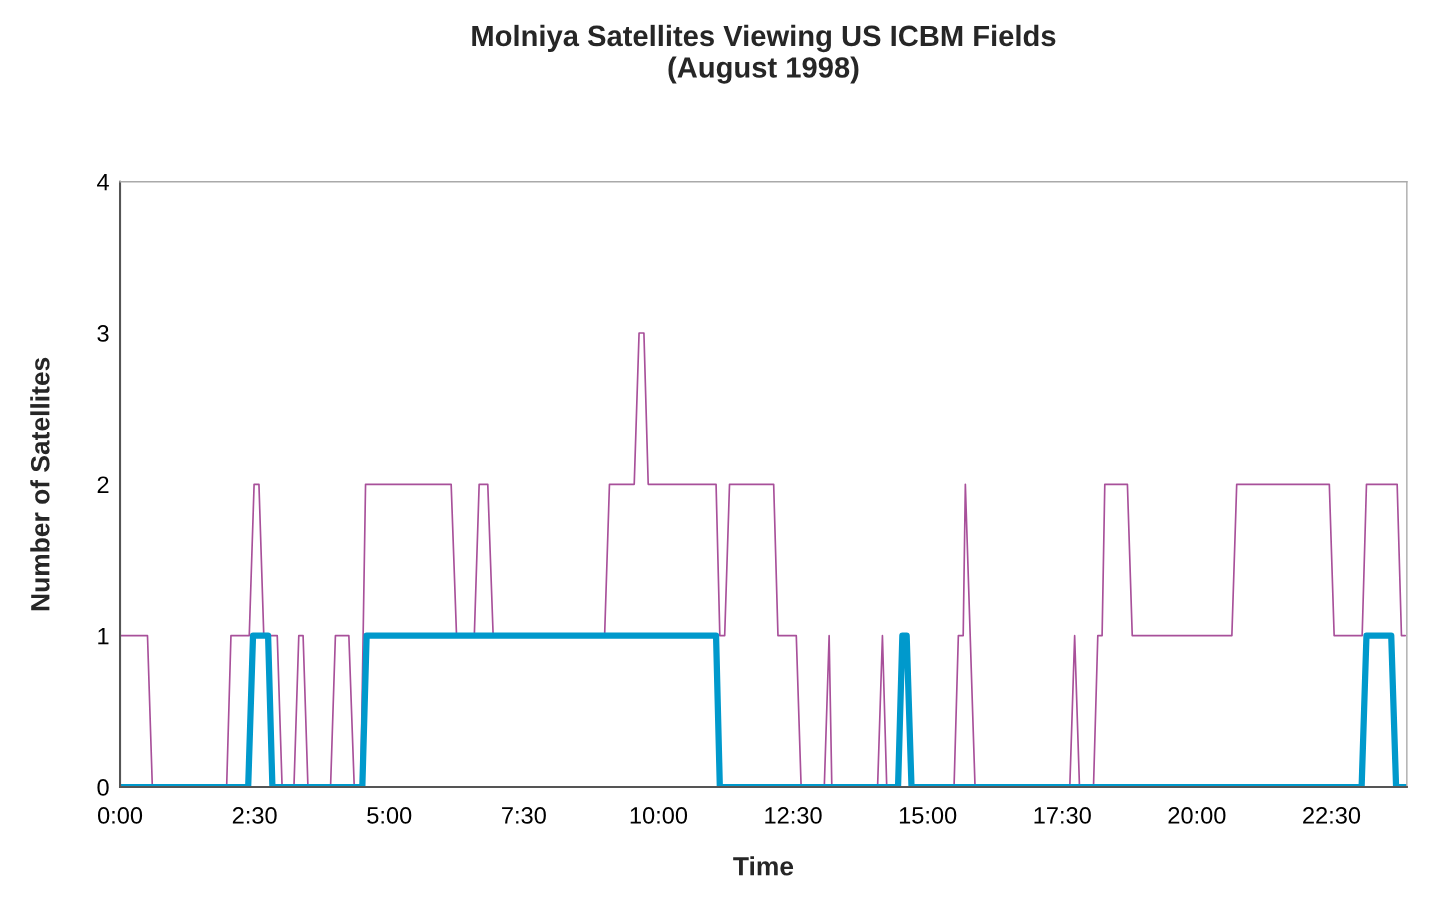 This screenshot has width=1441, height=913. Describe the element at coordinates (1197, 815) in the screenshot. I see `x-tick-label: 20:00` at that location.